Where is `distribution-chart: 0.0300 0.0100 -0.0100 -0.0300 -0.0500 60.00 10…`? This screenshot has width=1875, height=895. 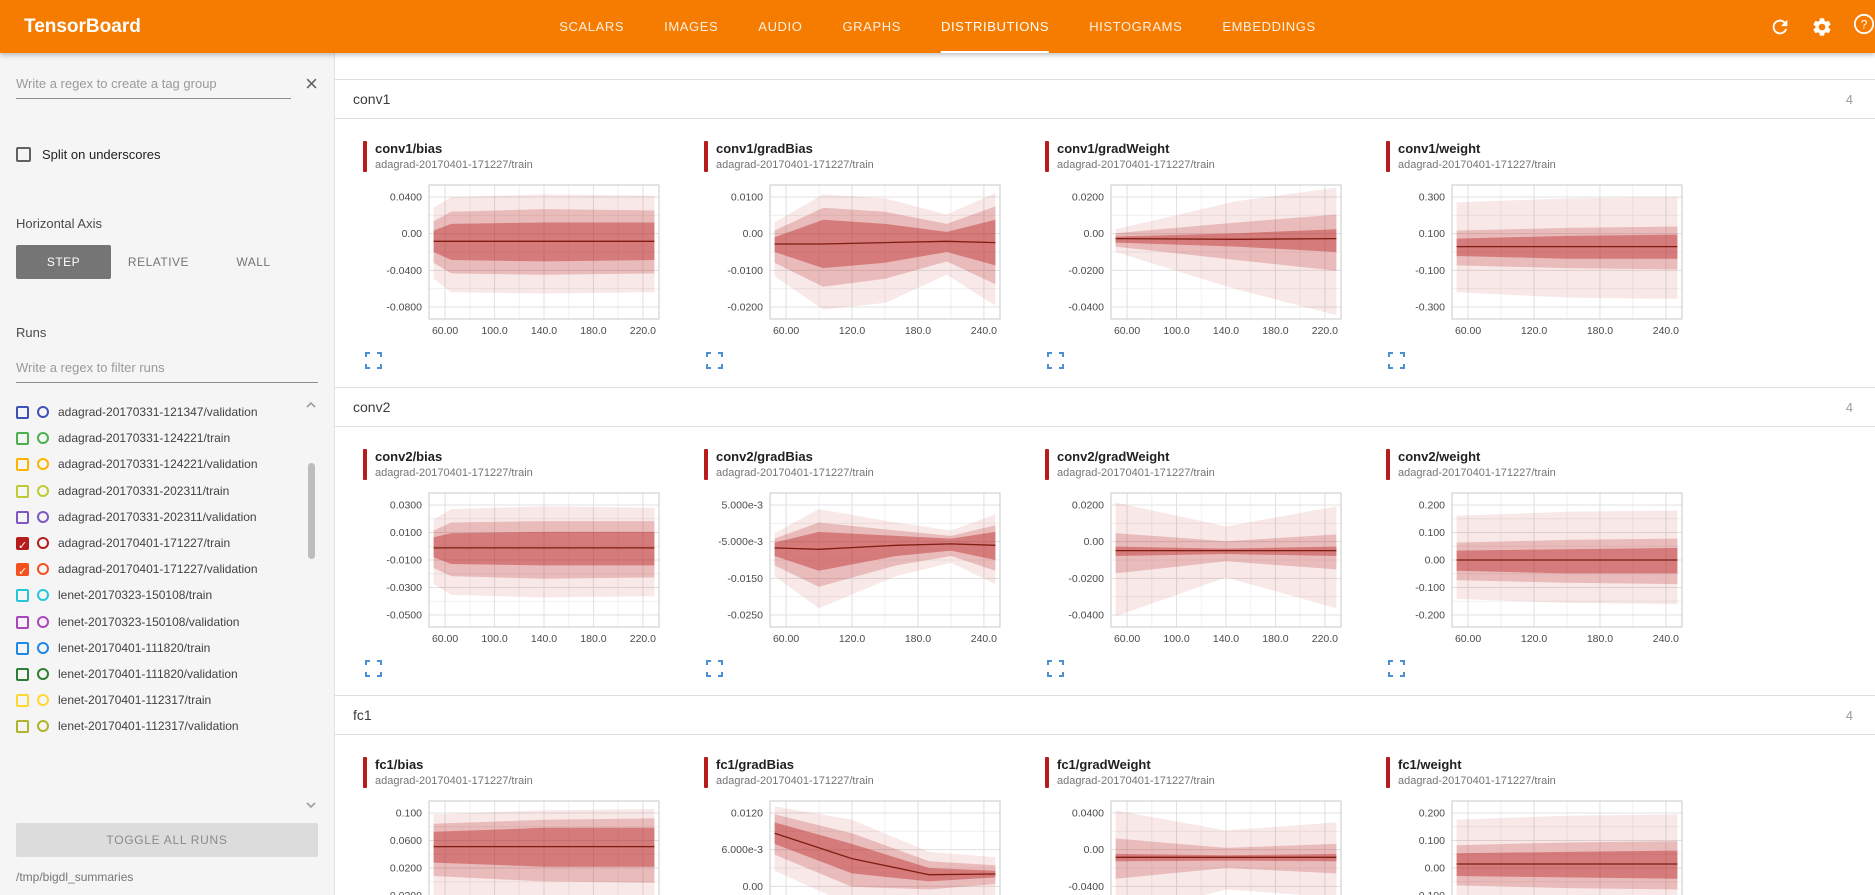
distribution-chart: 0.0300 0.0100 -0.0100 -0.0300 -0.0500 60.00 10… is located at coordinates (514, 568).